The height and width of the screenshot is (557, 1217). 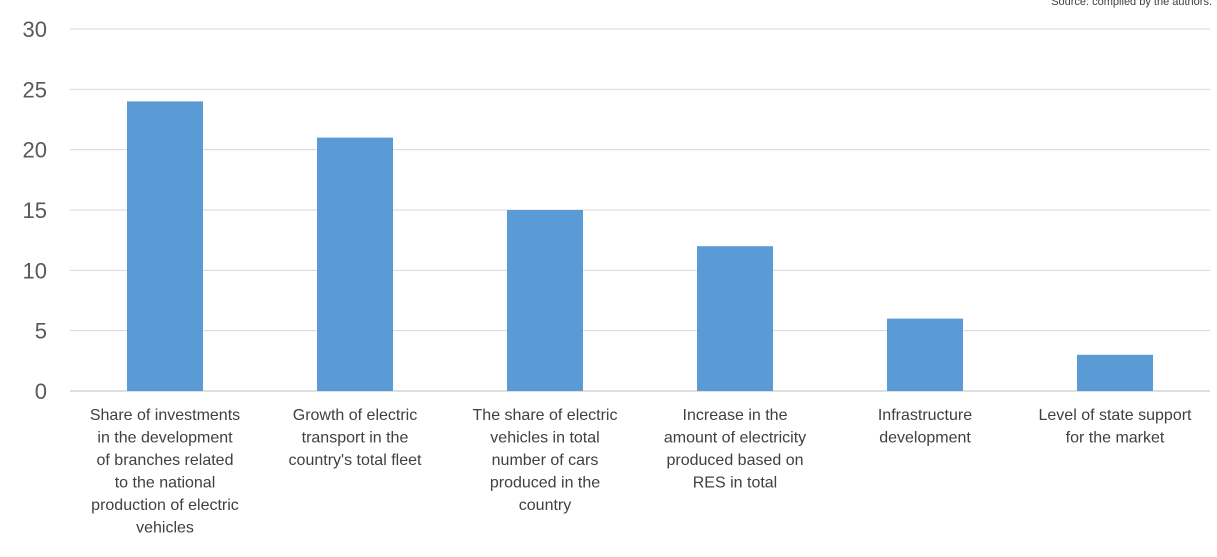 What do you see at coordinates (35, 270) in the screenshot?
I see `y-tick-label: 10` at bounding box center [35, 270].